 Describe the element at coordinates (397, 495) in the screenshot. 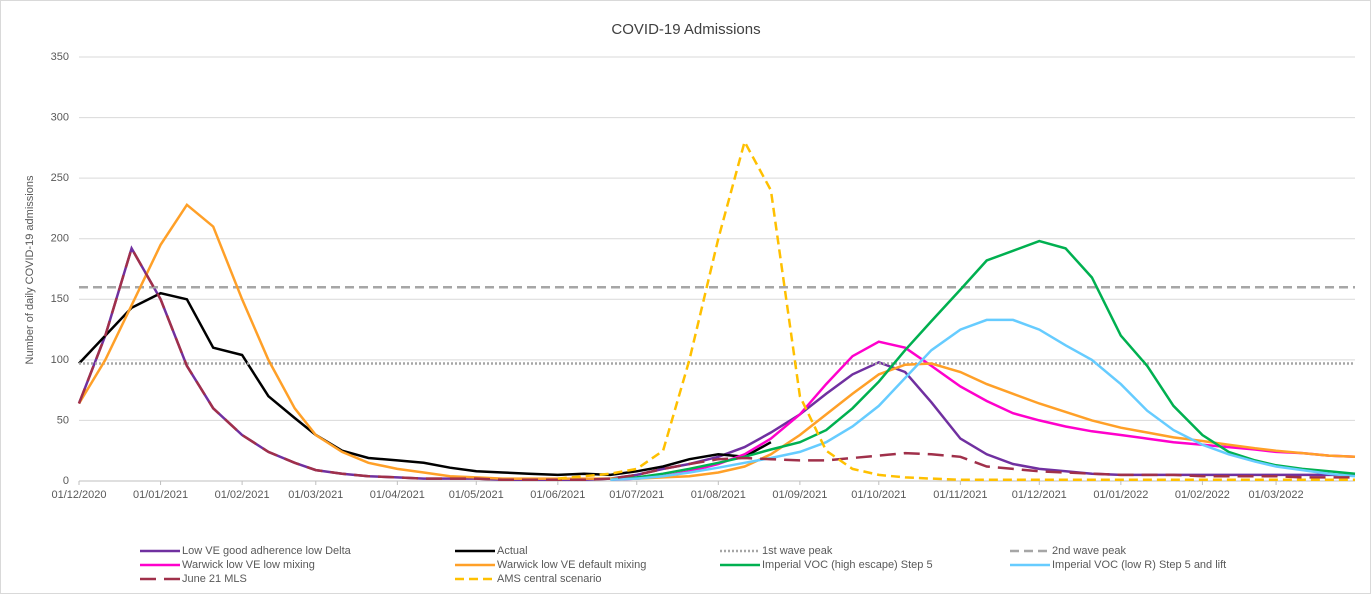

I see `x-tick-label: 01/04/2021` at that location.